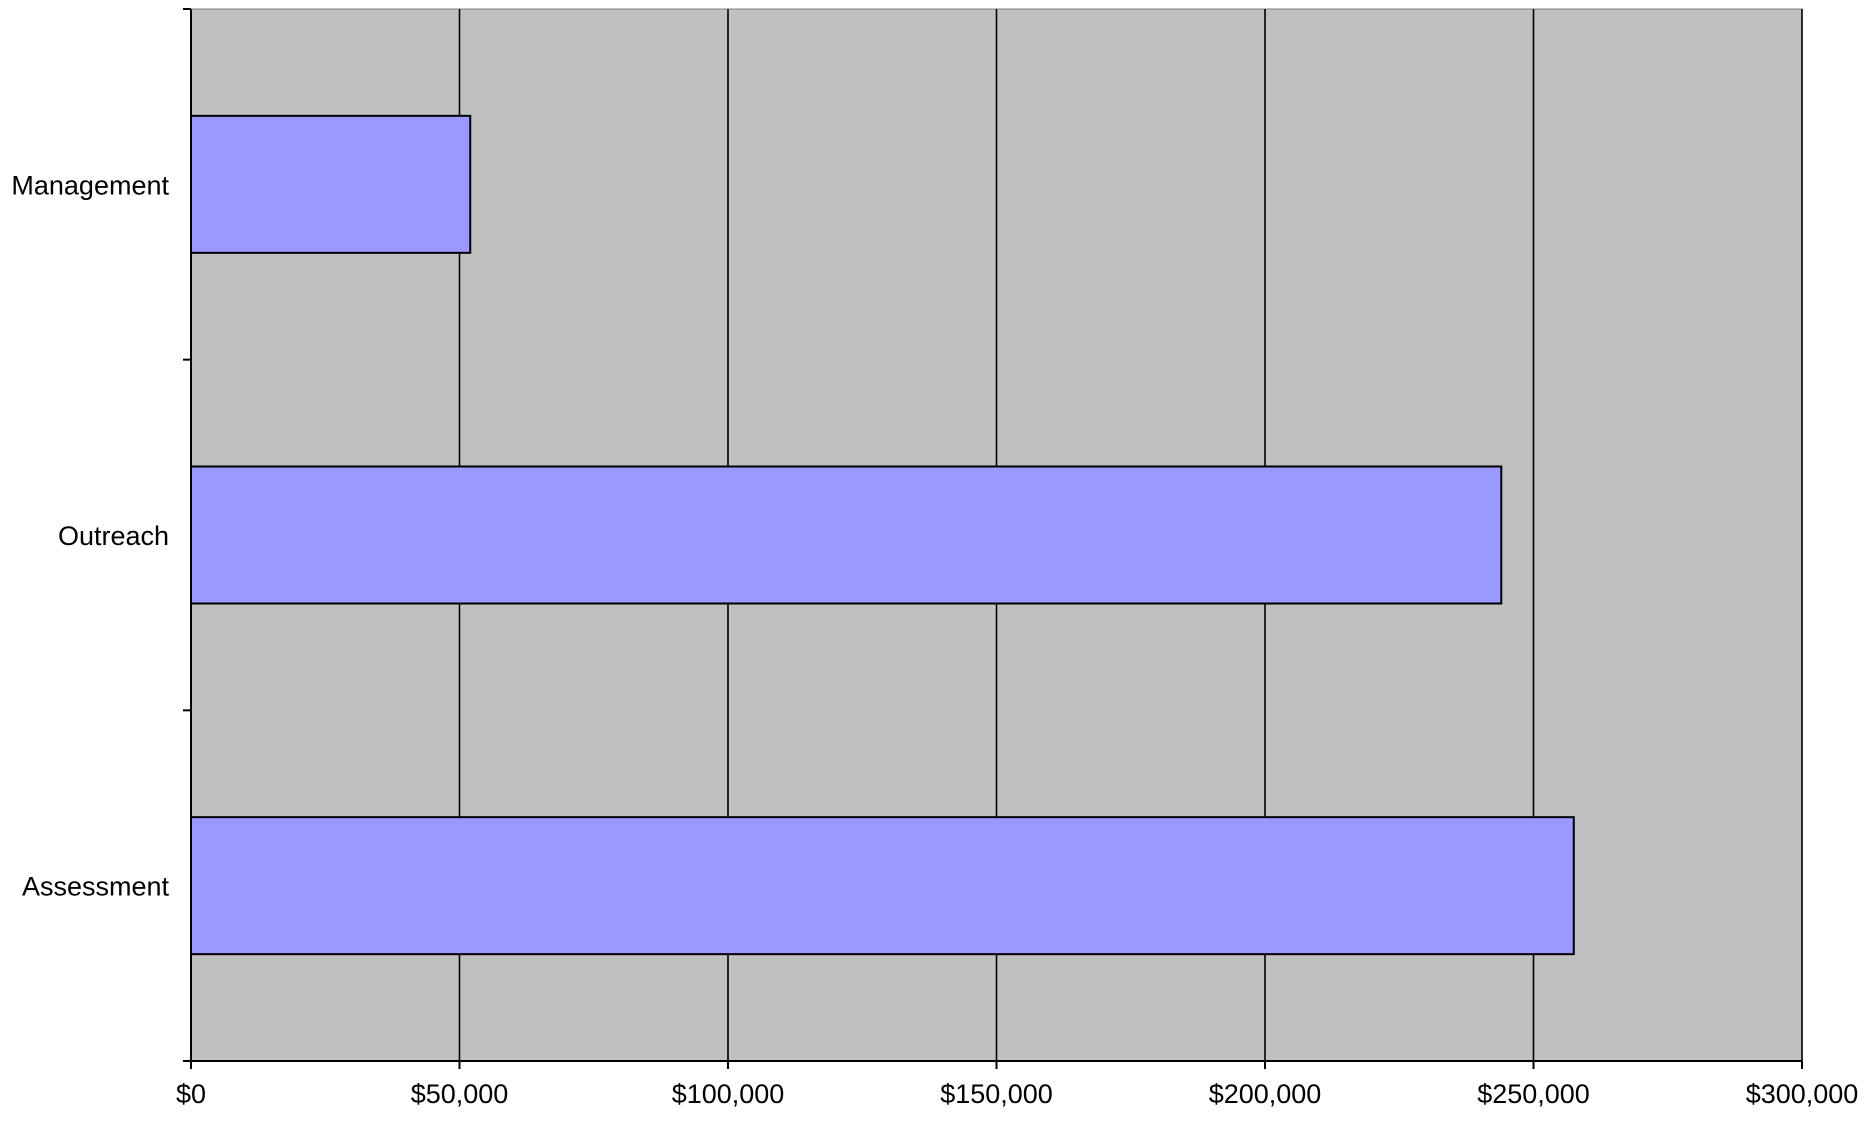 This screenshot has height=1124, width=1865. What do you see at coordinates (90, 185) in the screenshot?
I see `y-tick-label-management: Management` at bounding box center [90, 185].